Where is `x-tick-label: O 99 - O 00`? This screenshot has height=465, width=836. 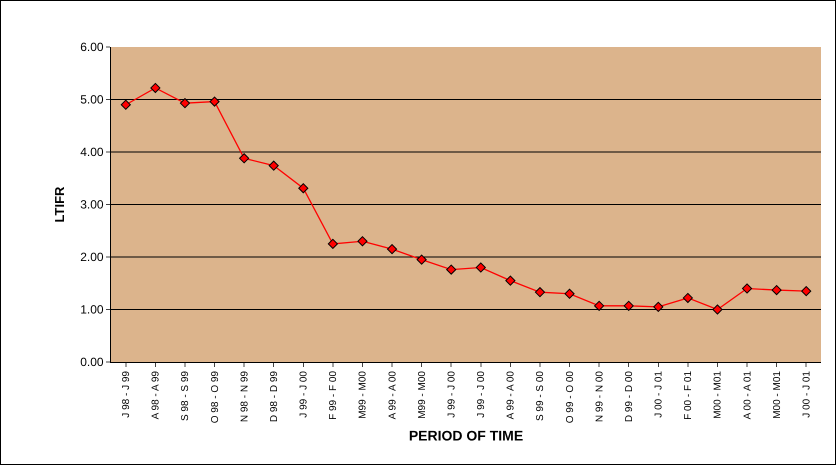 x-tick-label: O 99 - O 00 is located at coordinates (570, 397).